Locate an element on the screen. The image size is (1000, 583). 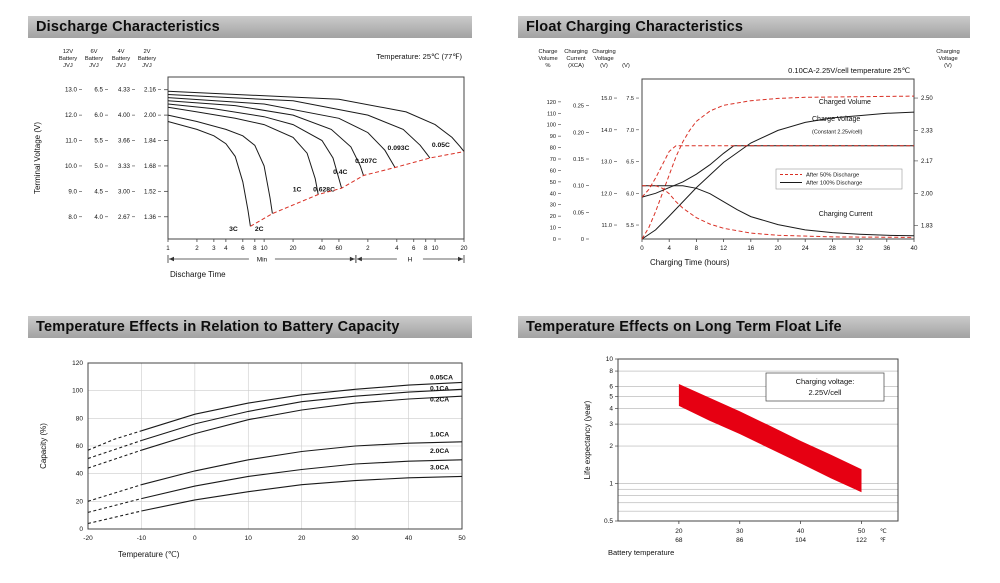
x-tick-label: 50 is located at coordinates (462, 538).